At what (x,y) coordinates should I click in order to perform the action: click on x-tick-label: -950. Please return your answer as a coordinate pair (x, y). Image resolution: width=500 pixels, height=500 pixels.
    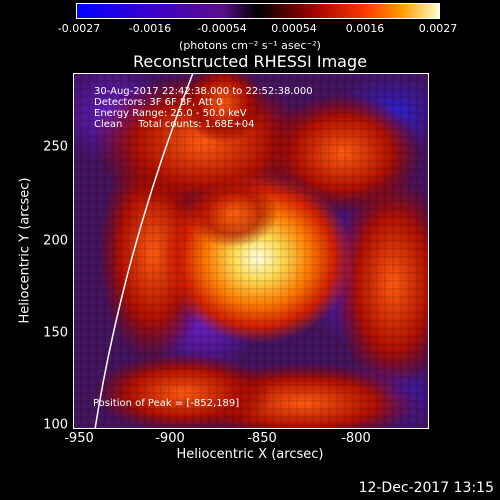
    Looking at the image, I should click on (79, 438).